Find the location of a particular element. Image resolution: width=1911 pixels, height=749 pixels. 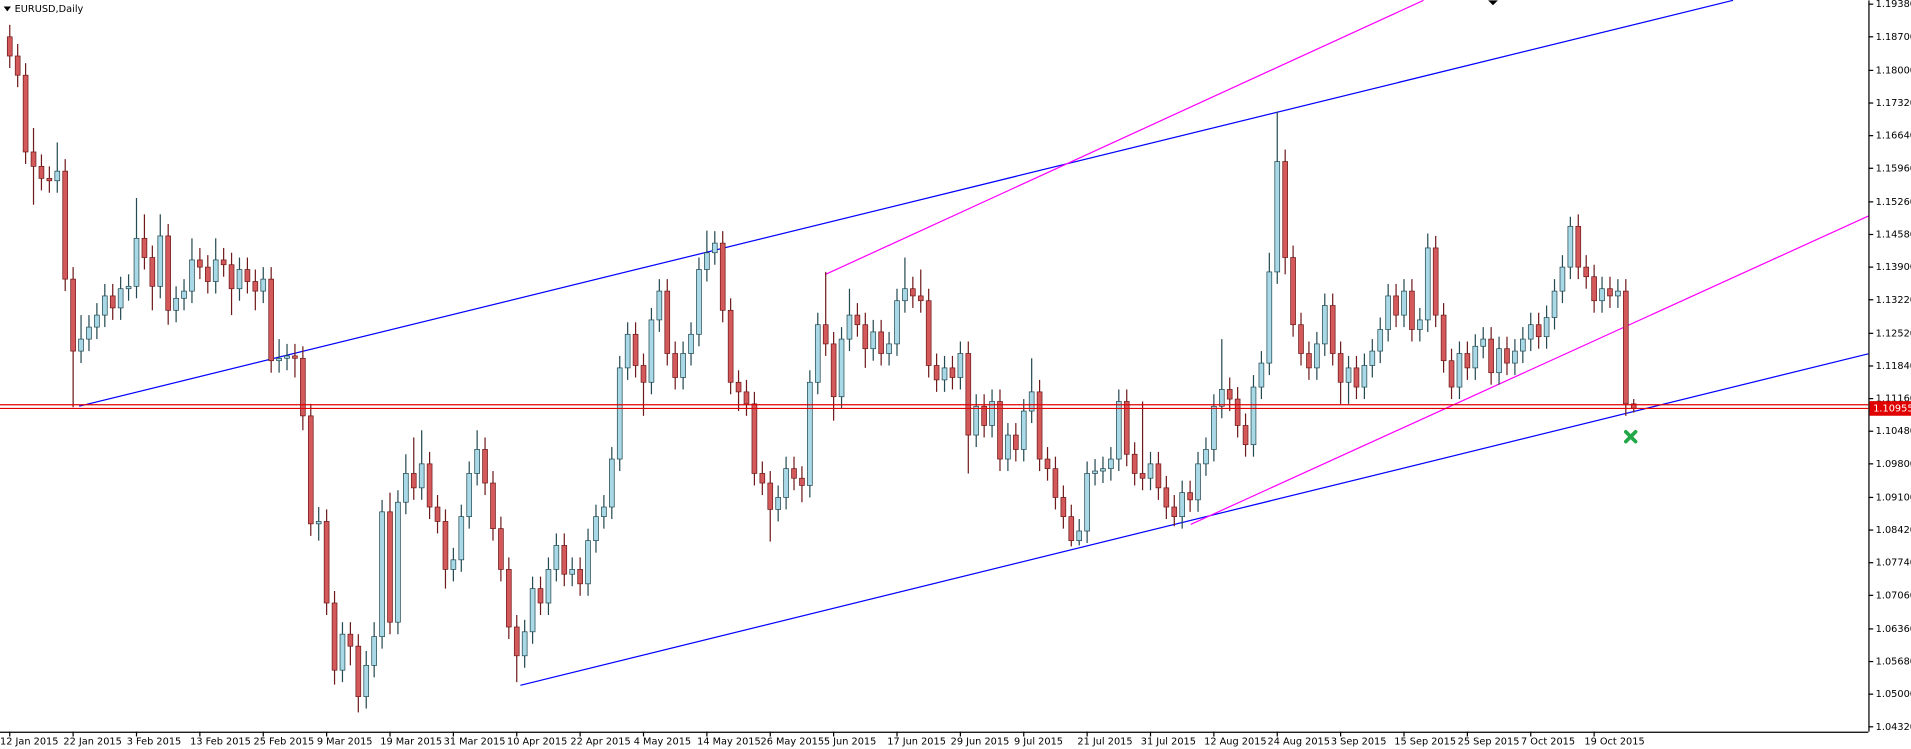

x-tick-label: 3 Sep 2015 is located at coordinates (1359, 741).